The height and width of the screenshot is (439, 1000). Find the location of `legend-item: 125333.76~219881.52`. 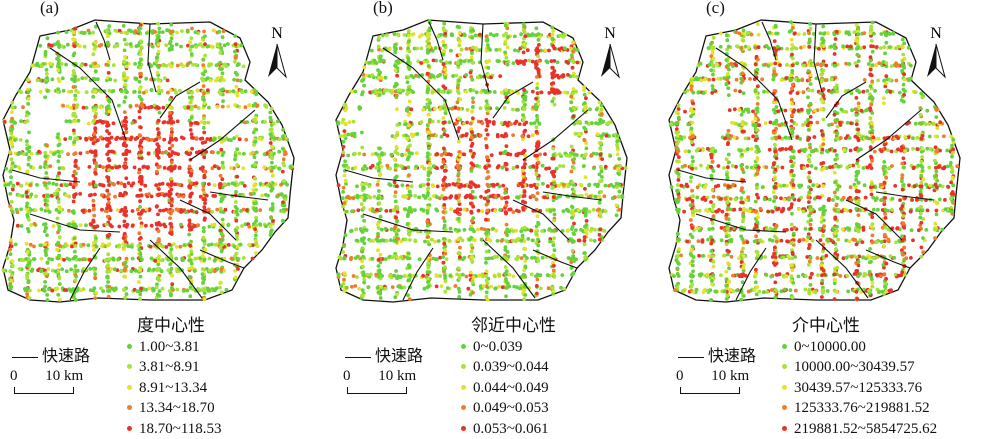

legend-item: 125333.76~219881.52 is located at coordinates (858, 408).